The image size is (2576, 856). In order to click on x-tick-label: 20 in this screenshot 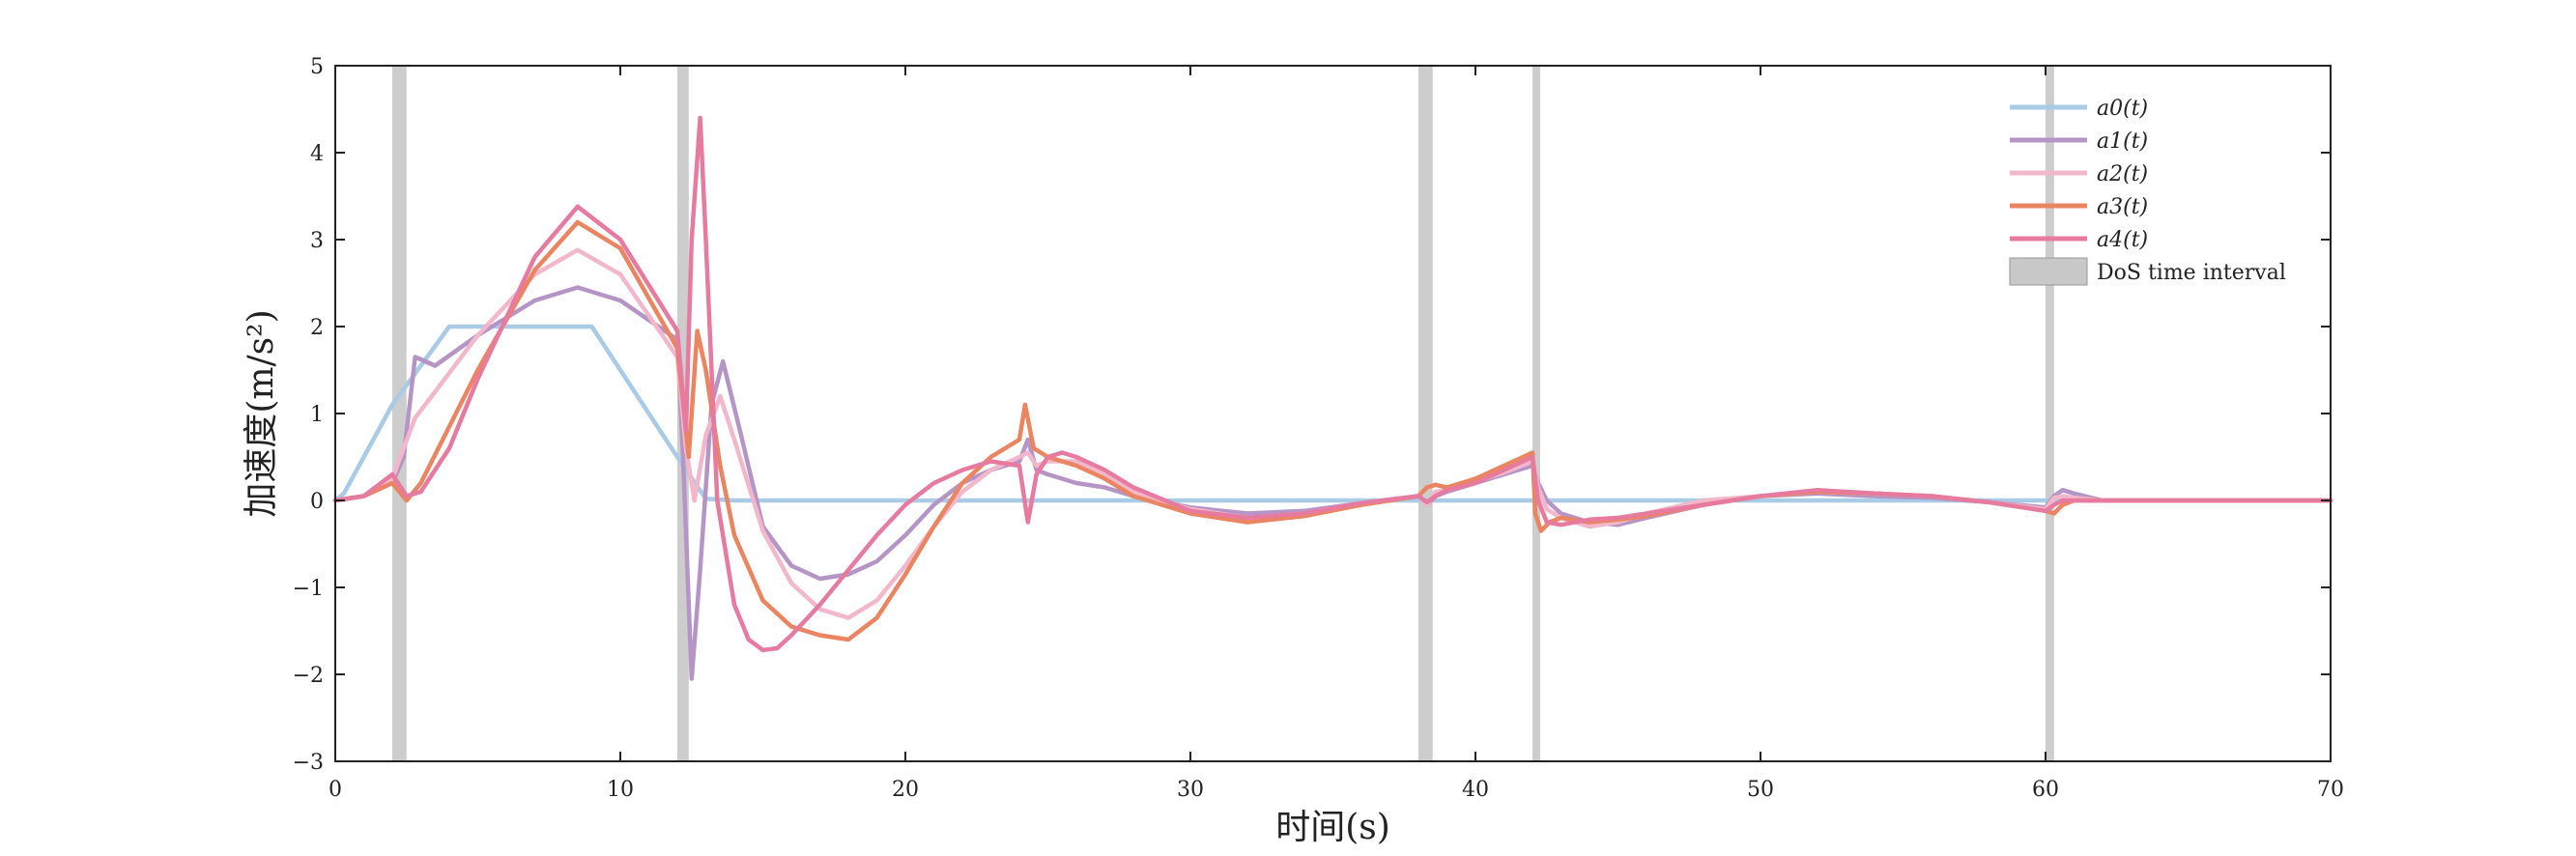, I will do `click(906, 790)`.